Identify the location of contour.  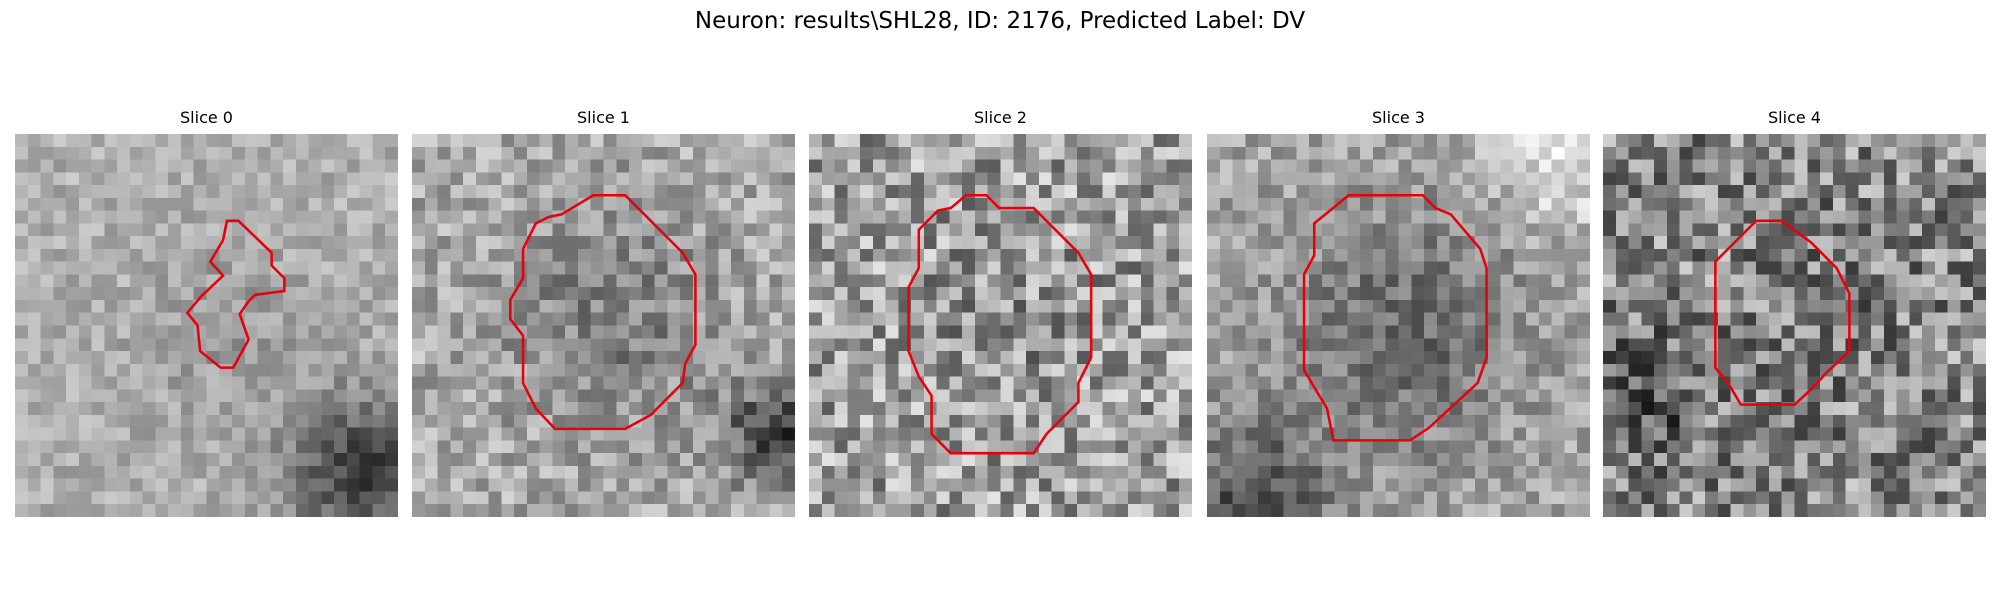
(1782, 312).